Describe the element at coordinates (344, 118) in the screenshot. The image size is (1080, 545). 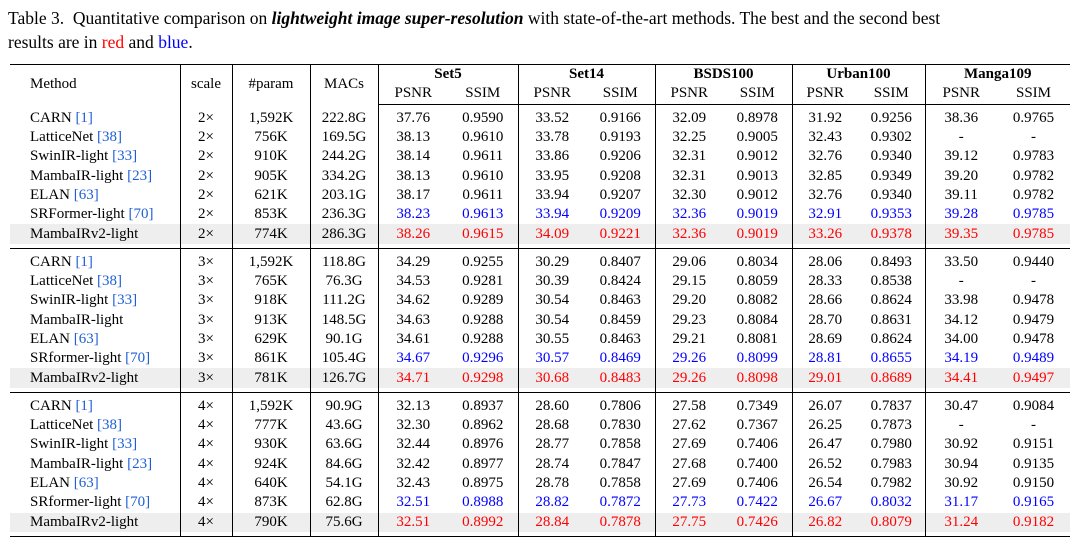
I see `macs-cell: 222.8G` at that location.